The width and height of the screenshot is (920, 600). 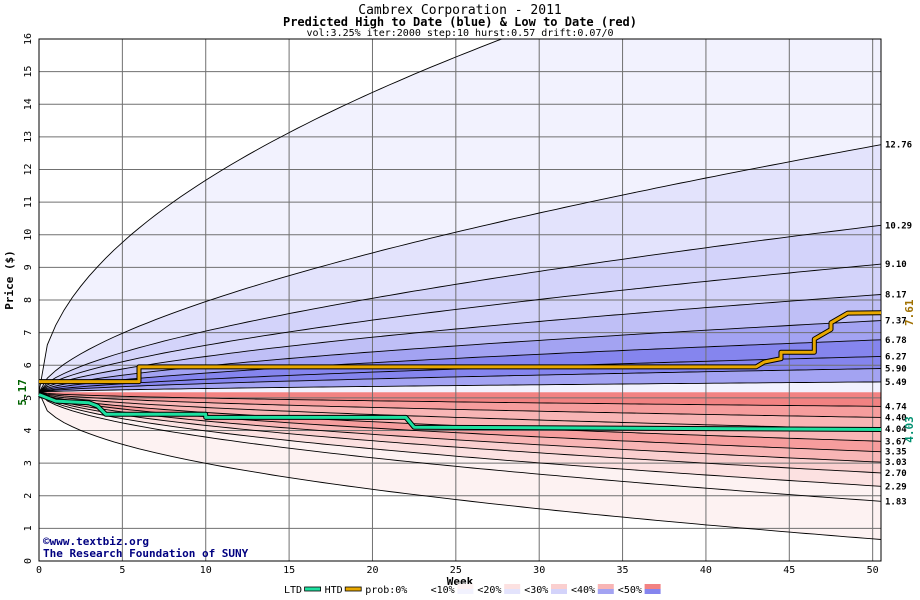 I want to click on legend-label: LTD, so click(x=293, y=590).